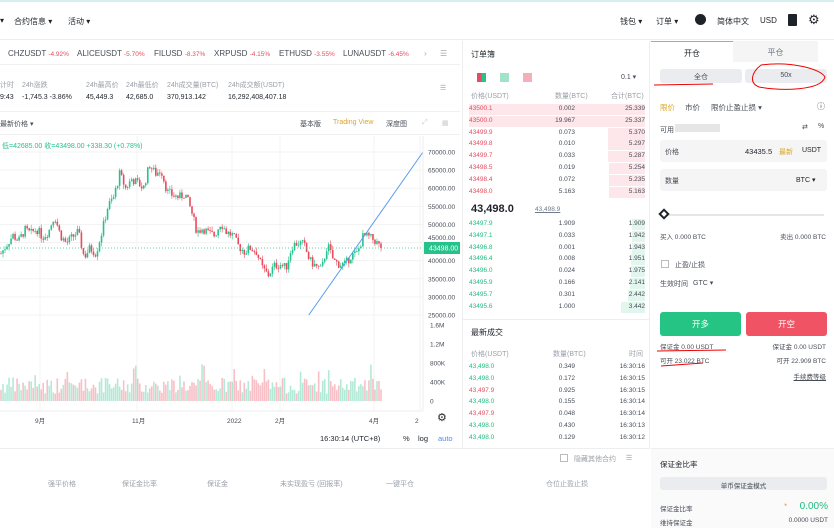 The image size is (834, 528). I want to click on stat-label: 24h成交额(USDT), so click(256, 85).